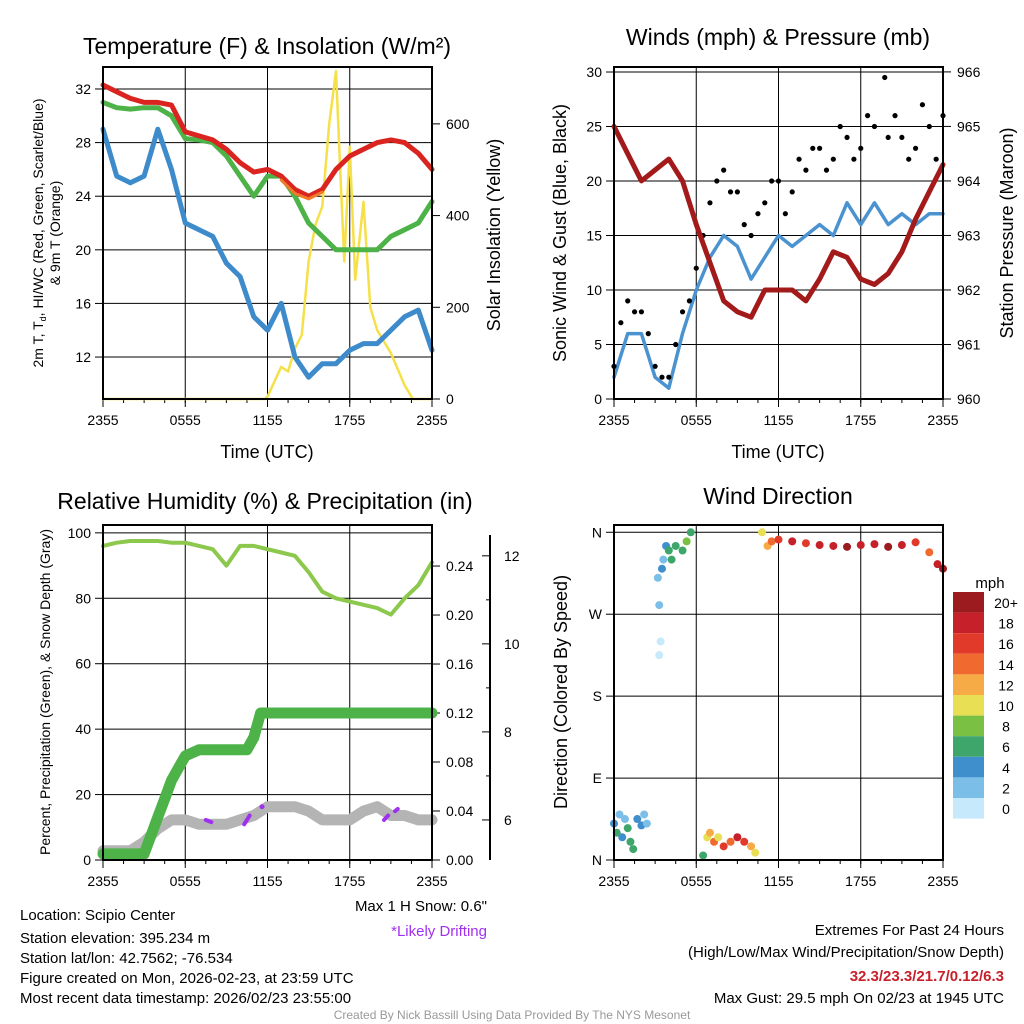 The image size is (1024, 1024). What do you see at coordinates (267, 881) in the screenshot?
I see `rh-xtick-label: 1155` at bounding box center [267, 881].